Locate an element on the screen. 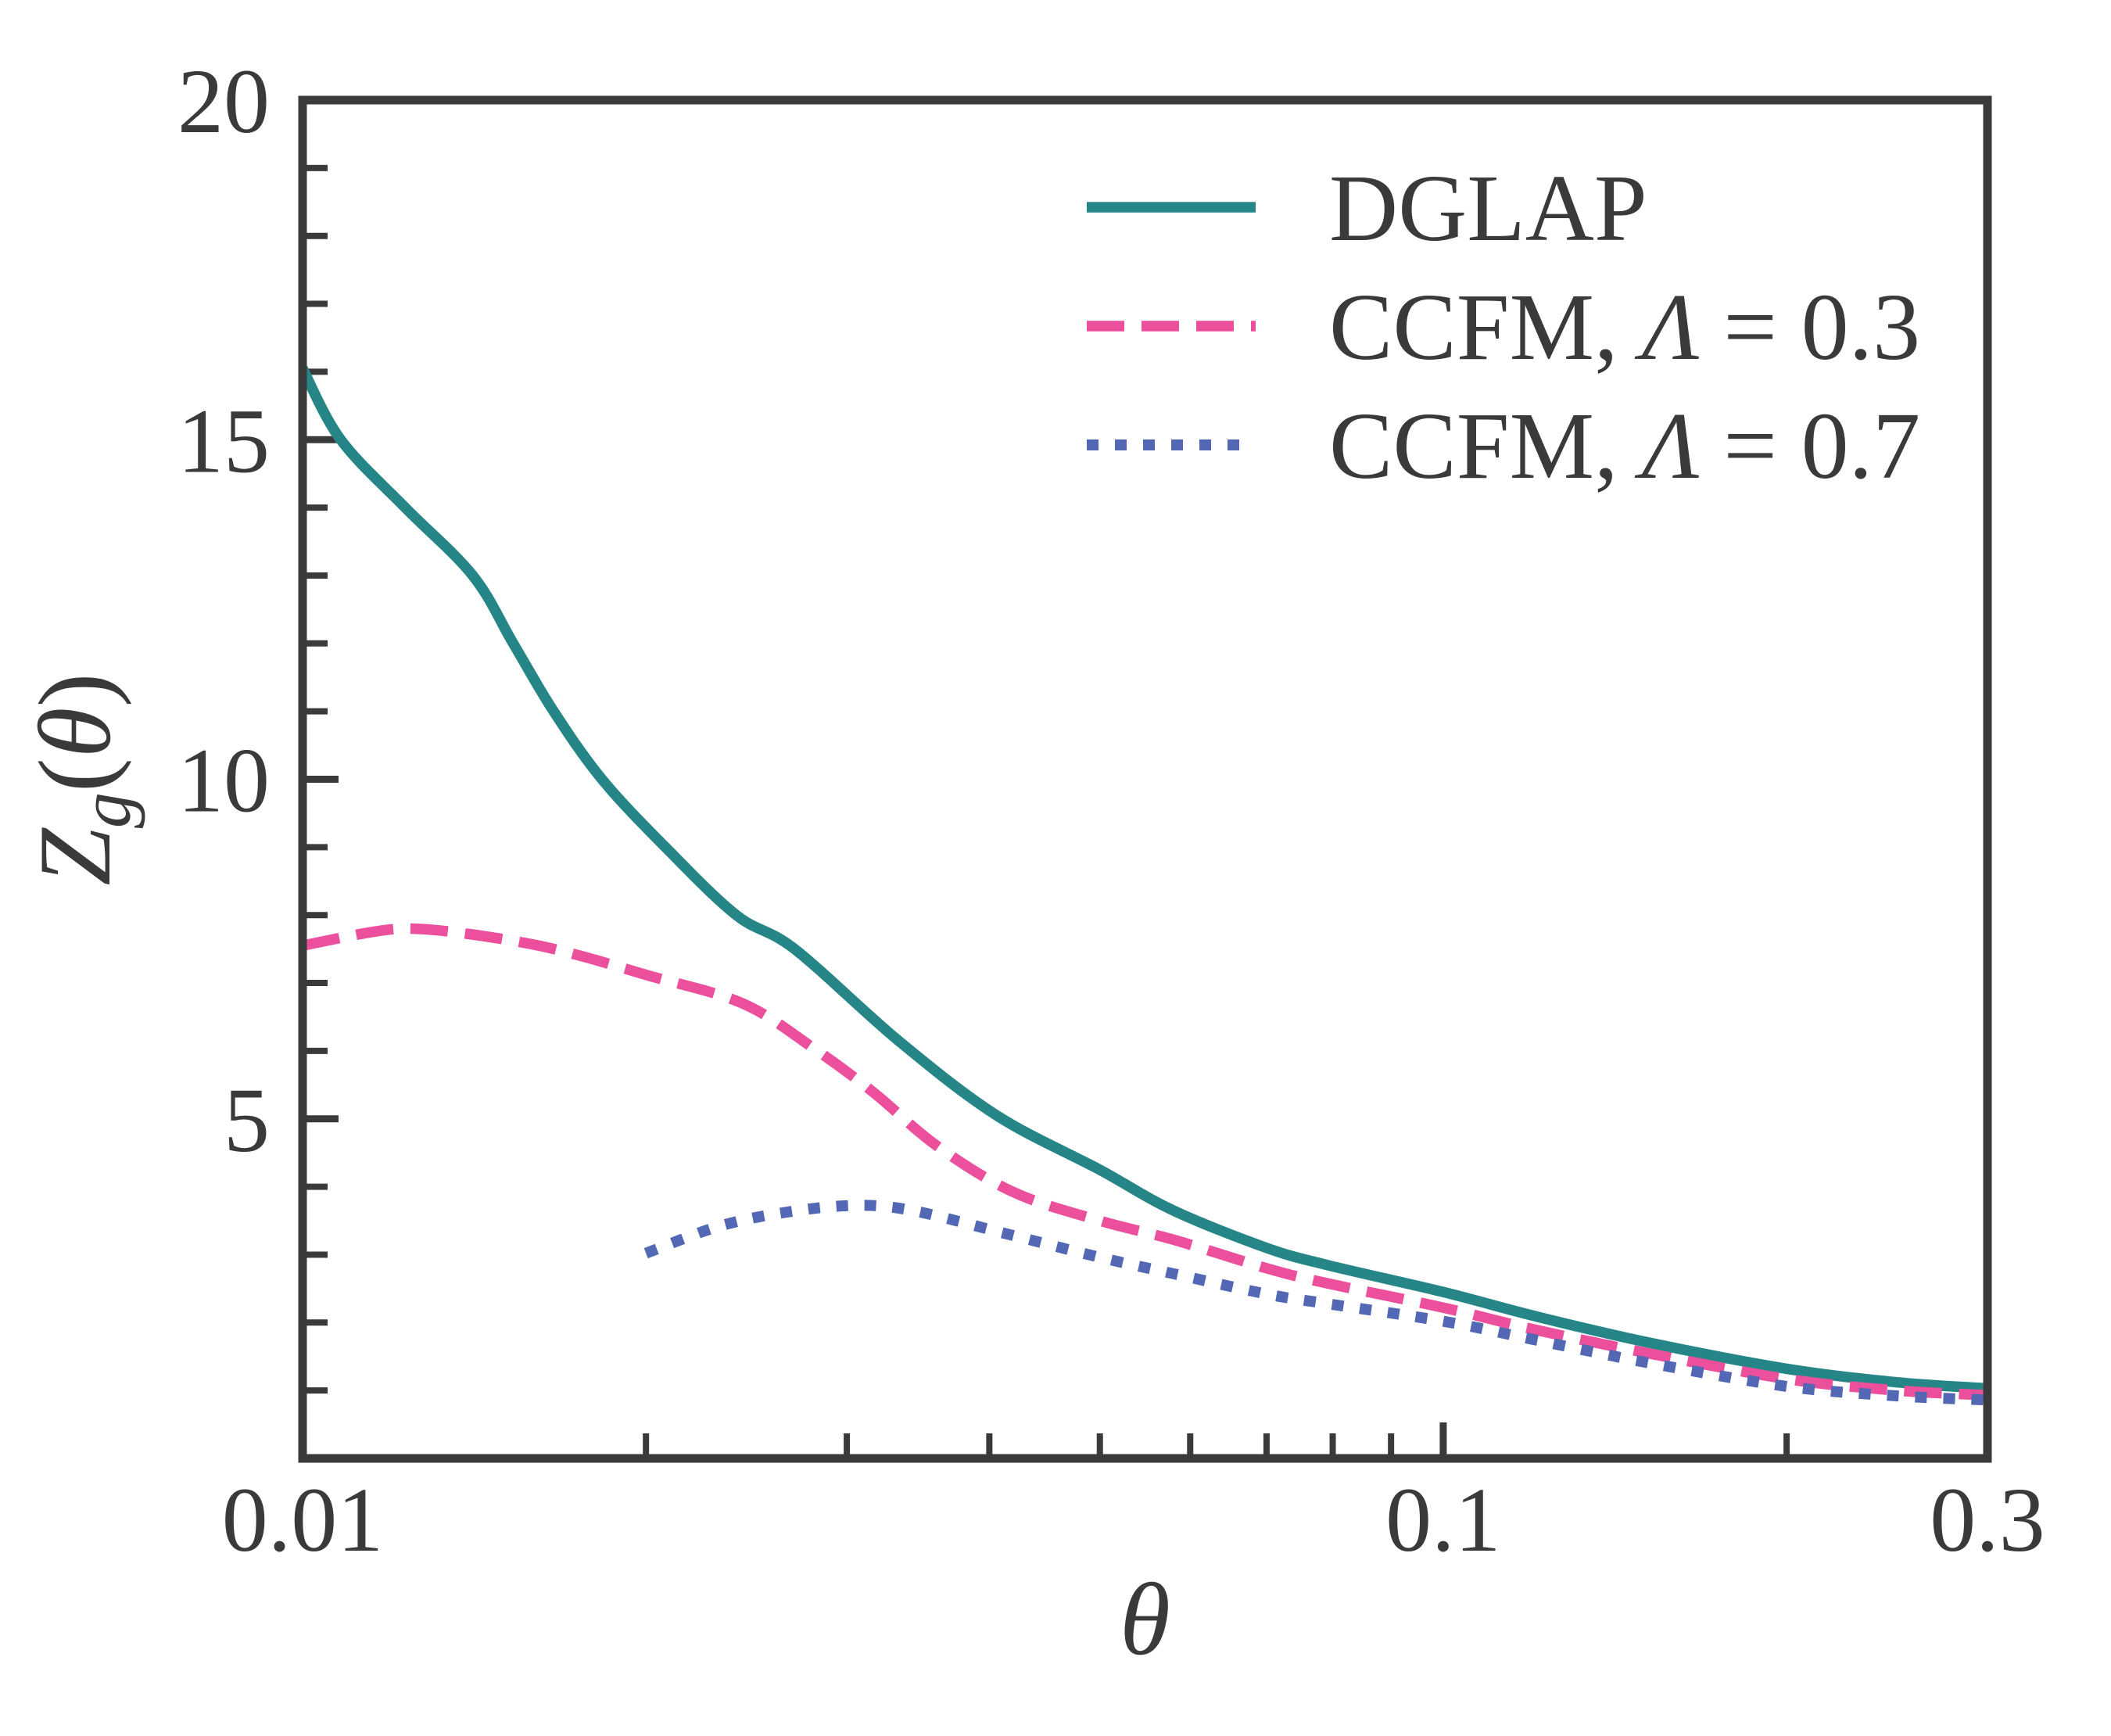 The image size is (2111, 1736). legend-label: DGLAP is located at coordinates (1488, 208).